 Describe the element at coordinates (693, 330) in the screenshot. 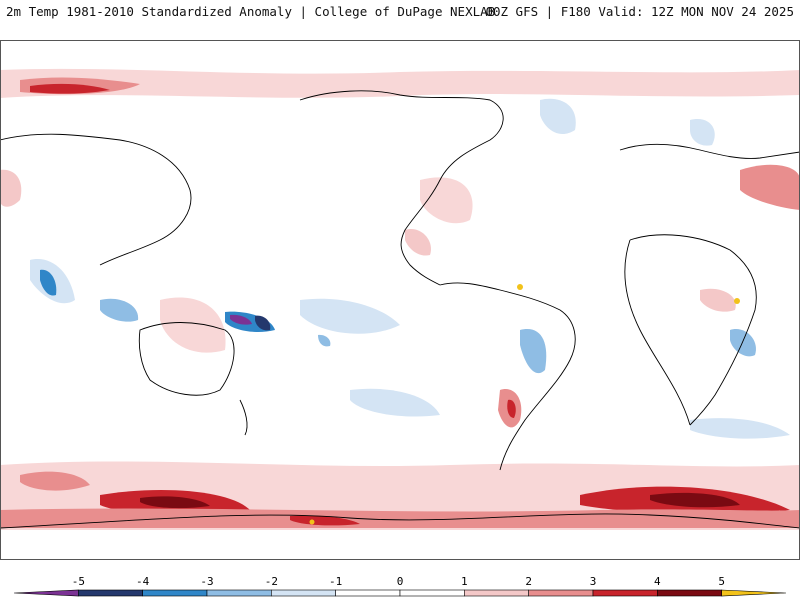

I see `africa-coast` at that location.